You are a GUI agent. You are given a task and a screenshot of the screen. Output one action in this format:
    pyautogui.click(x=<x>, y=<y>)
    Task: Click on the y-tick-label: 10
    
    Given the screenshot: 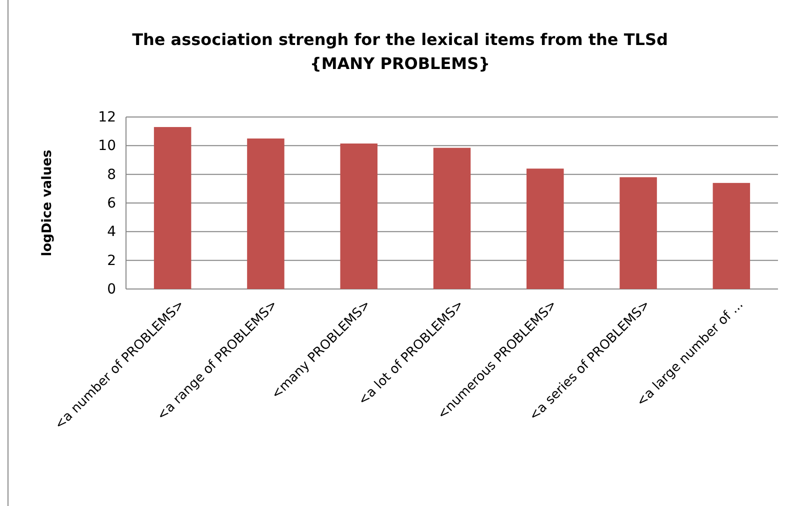 What is the action you would take?
    pyautogui.click(x=107, y=146)
    